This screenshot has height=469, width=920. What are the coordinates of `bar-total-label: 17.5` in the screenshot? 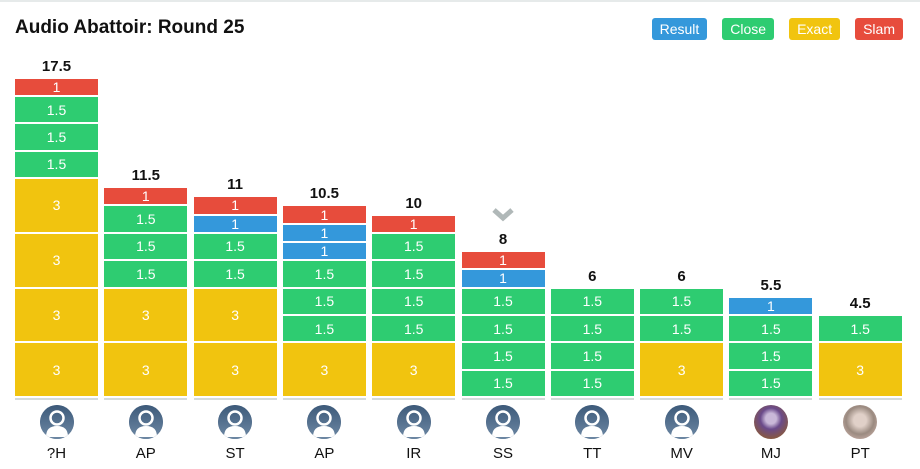 It's located at (56, 66).